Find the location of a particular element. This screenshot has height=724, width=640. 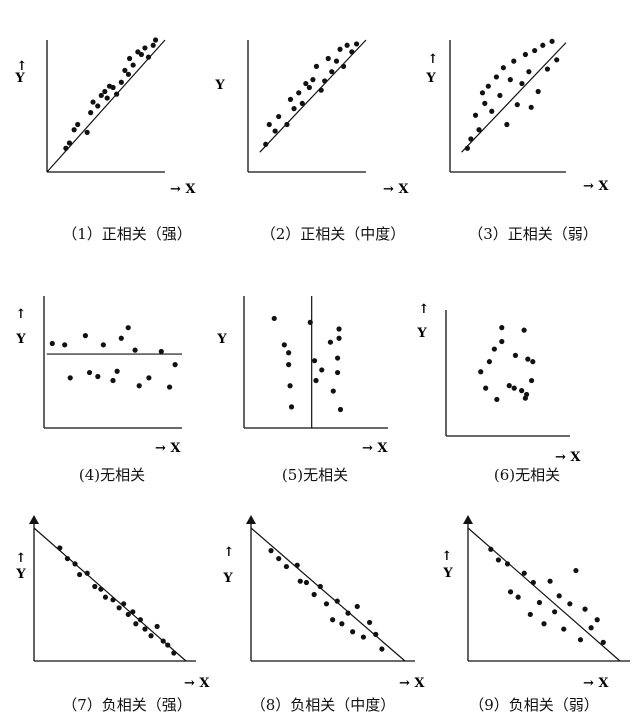

scatter-panel-5: → X Y is located at coordinates (302, 376).